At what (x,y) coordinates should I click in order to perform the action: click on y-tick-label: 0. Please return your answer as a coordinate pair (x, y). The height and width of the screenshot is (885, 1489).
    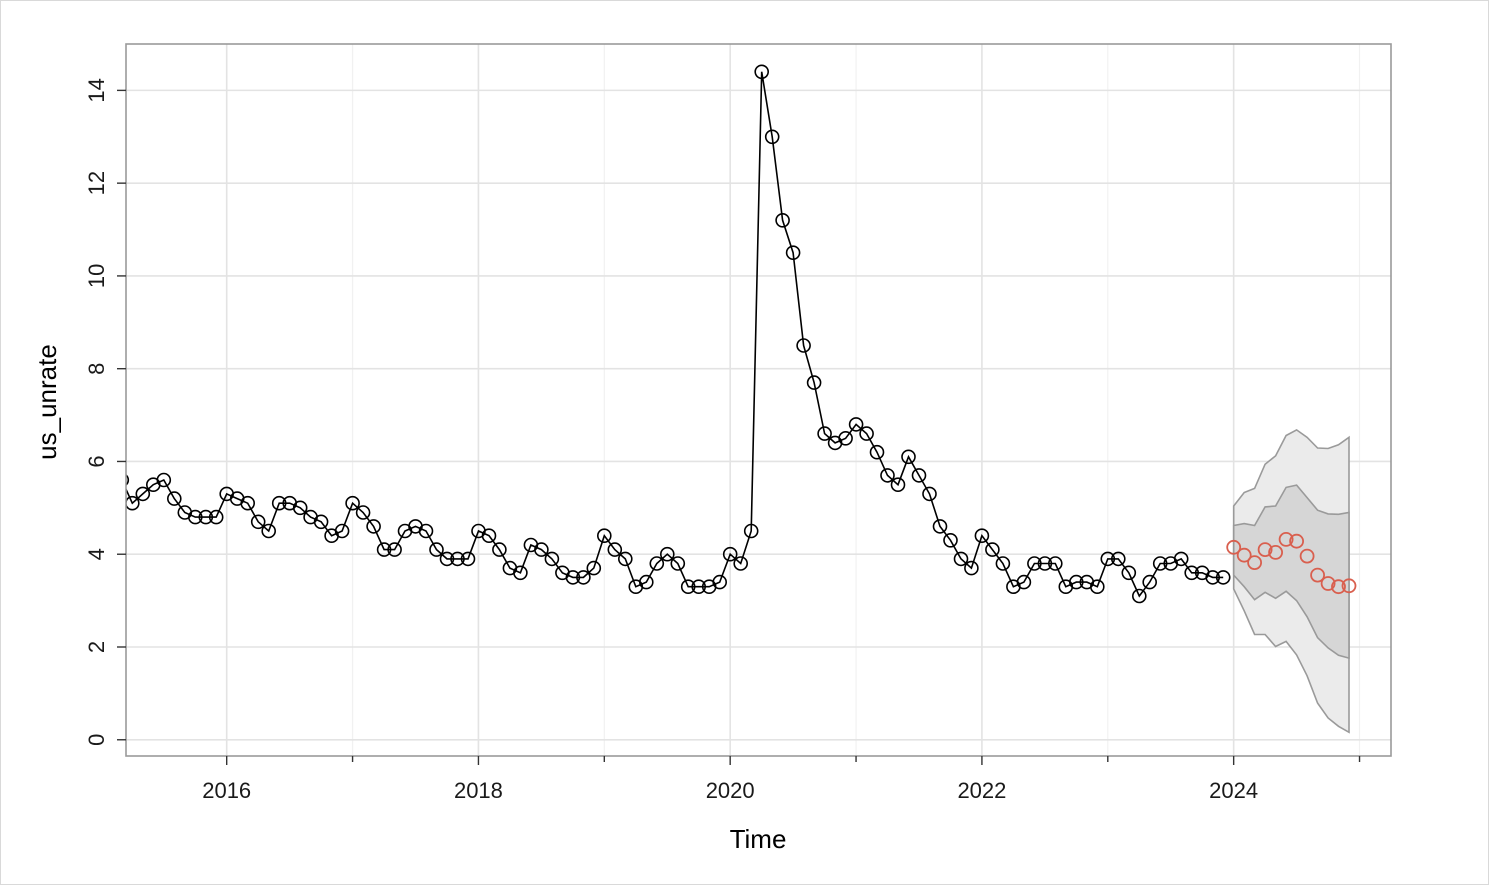
    Looking at the image, I should click on (96, 740).